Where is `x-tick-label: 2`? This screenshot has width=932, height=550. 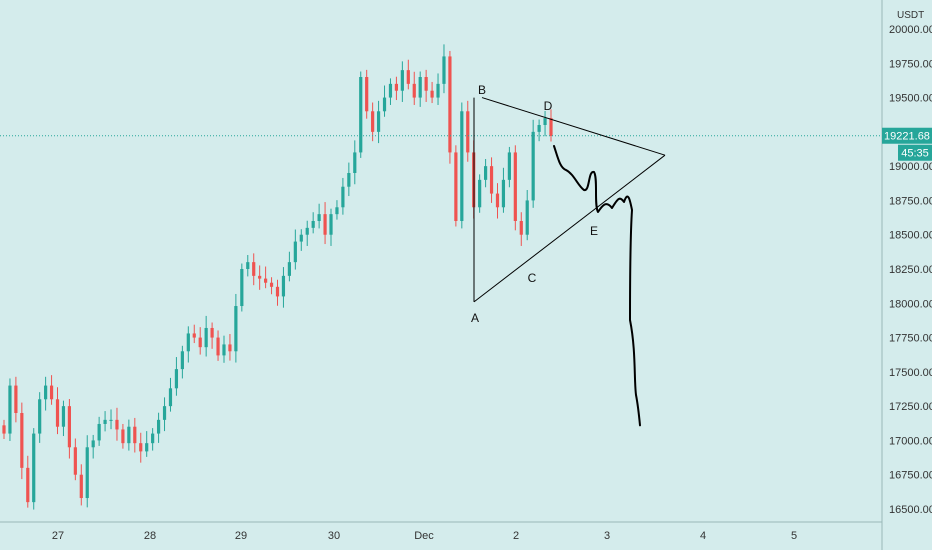
x-tick-label: 2 is located at coordinates (516, 536).